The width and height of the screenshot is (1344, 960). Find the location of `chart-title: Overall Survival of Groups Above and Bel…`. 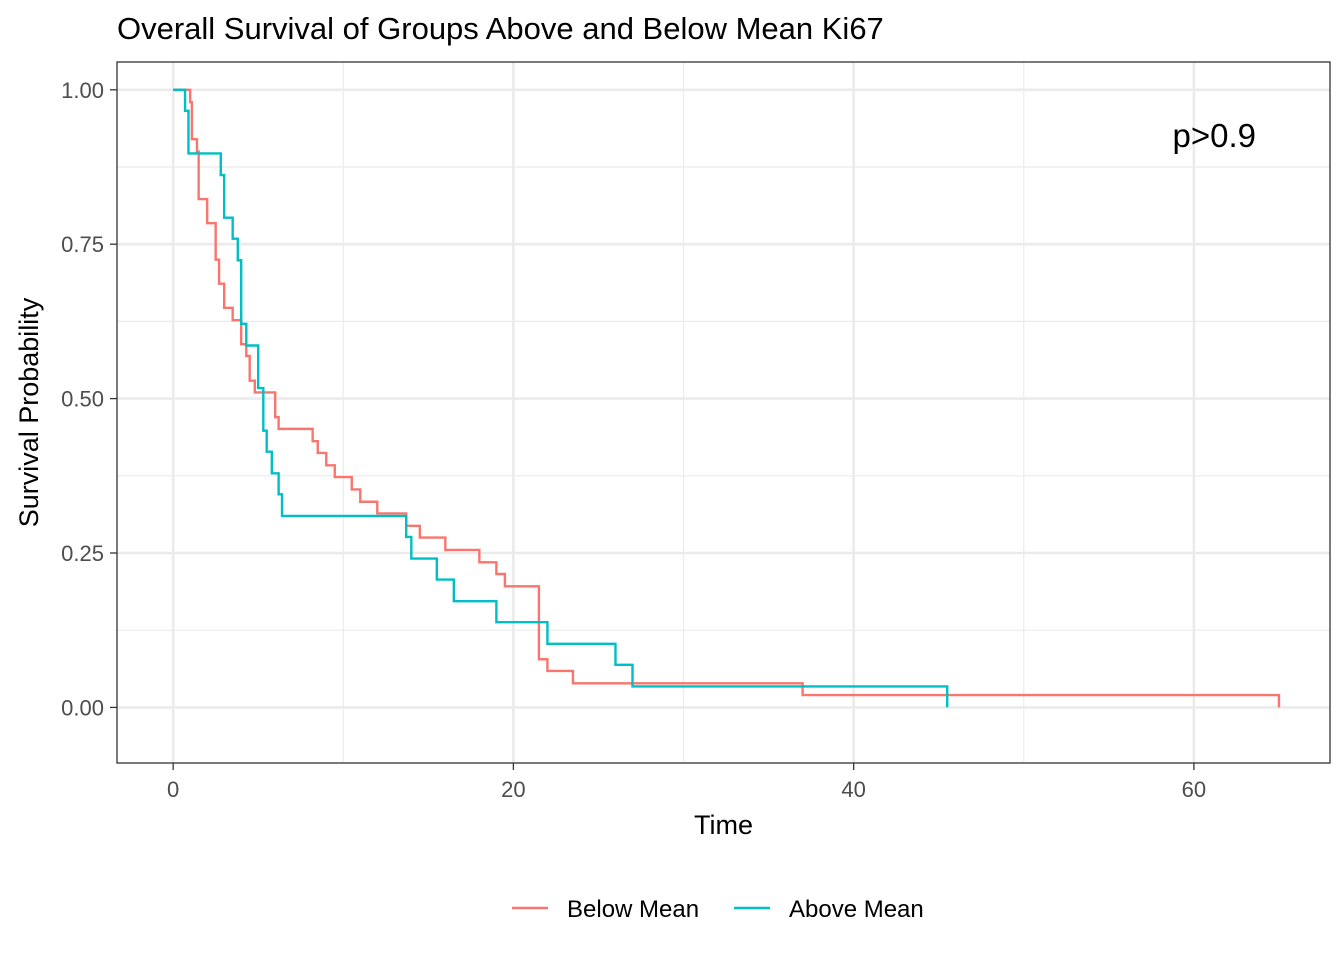

chart-title: Overall Survival of Groups Above and Bel… is located at coordinates (500, 28).